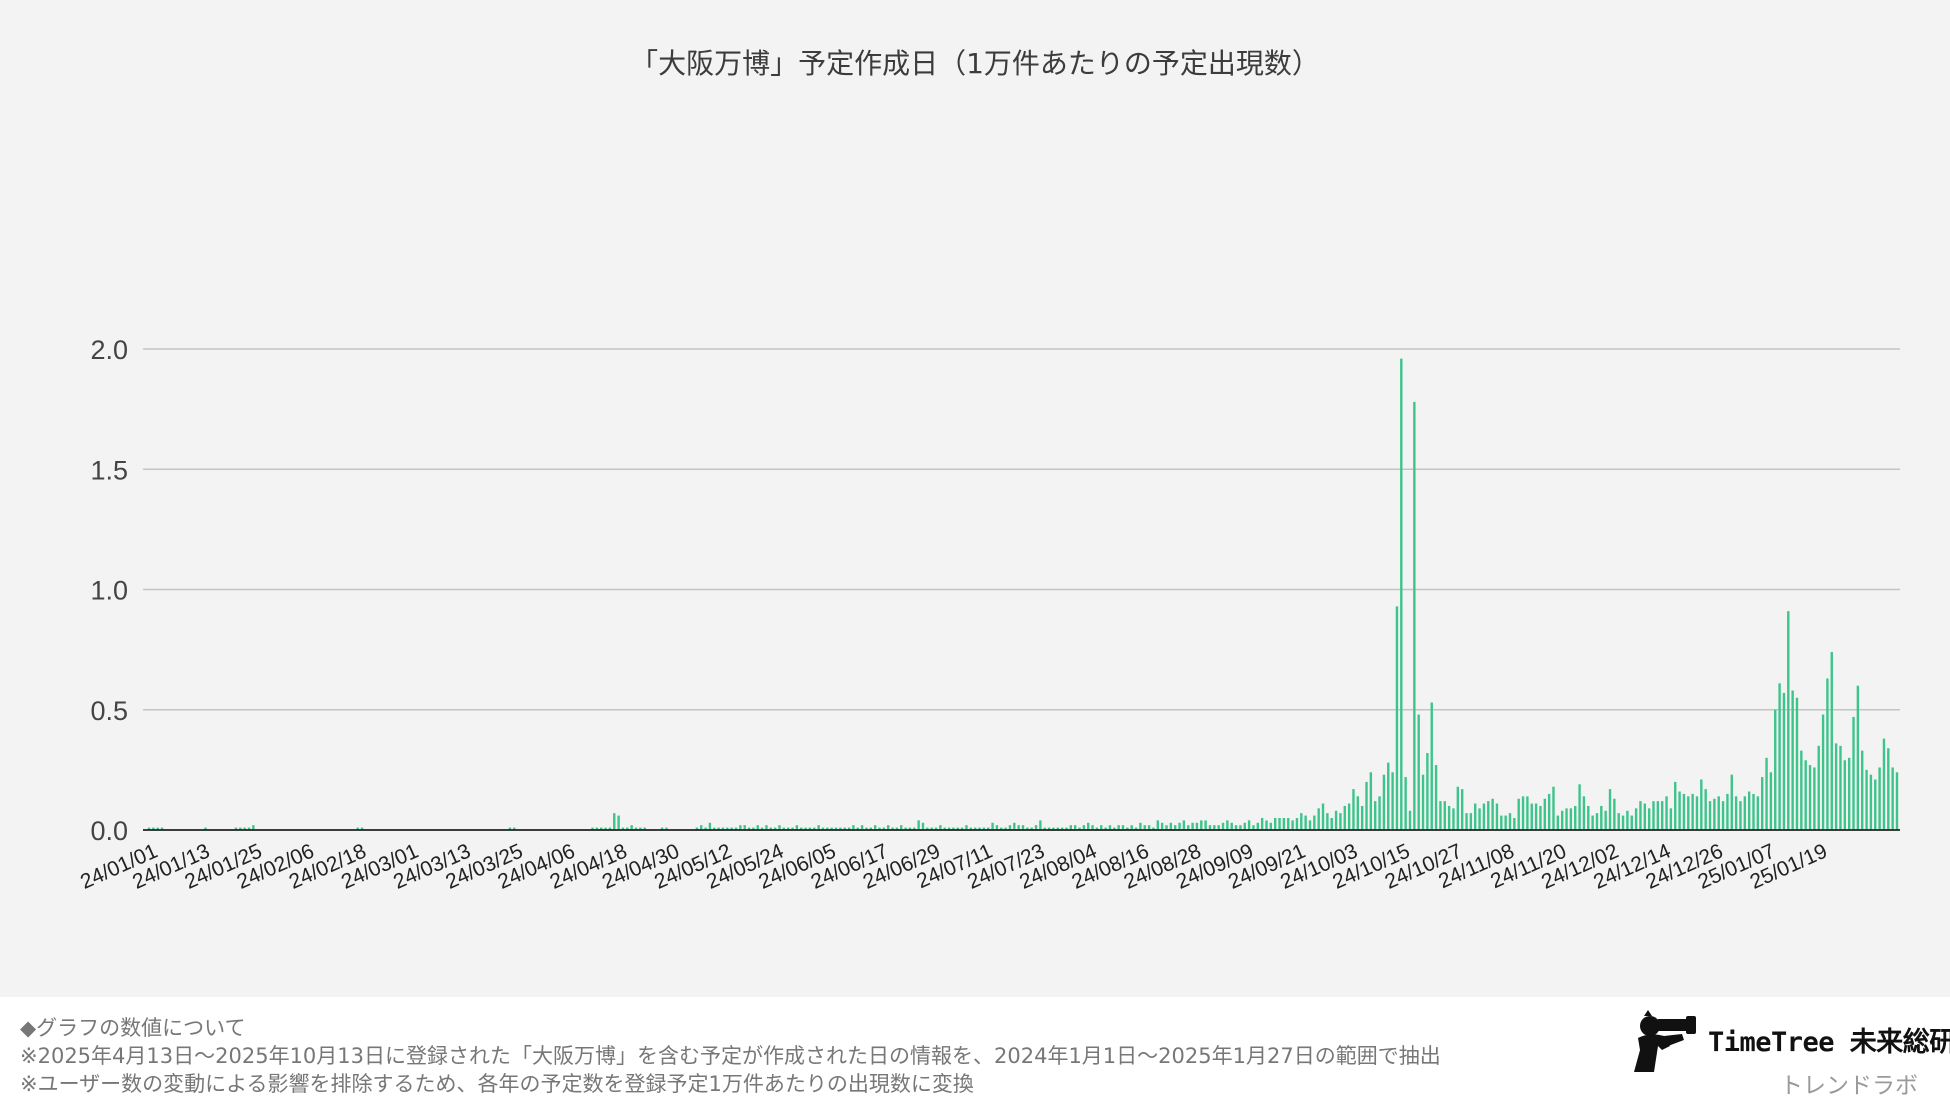 The height and width of the screenshot is (1116, 1950). Describe the element at coordinates (1829, 1042) in the screenshot. I see `brand-name: TimeTree 未来総研` at that location.